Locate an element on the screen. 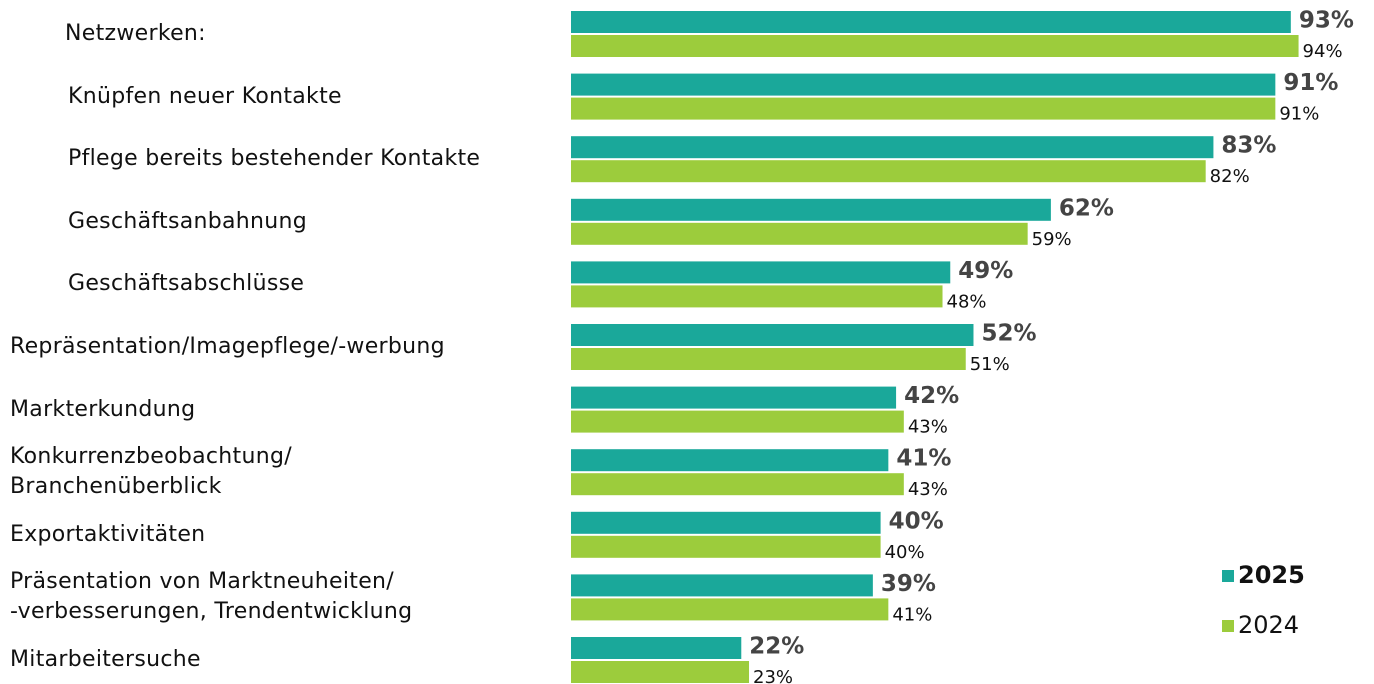  value-label: 93% is located at coordinates (1326, 21).